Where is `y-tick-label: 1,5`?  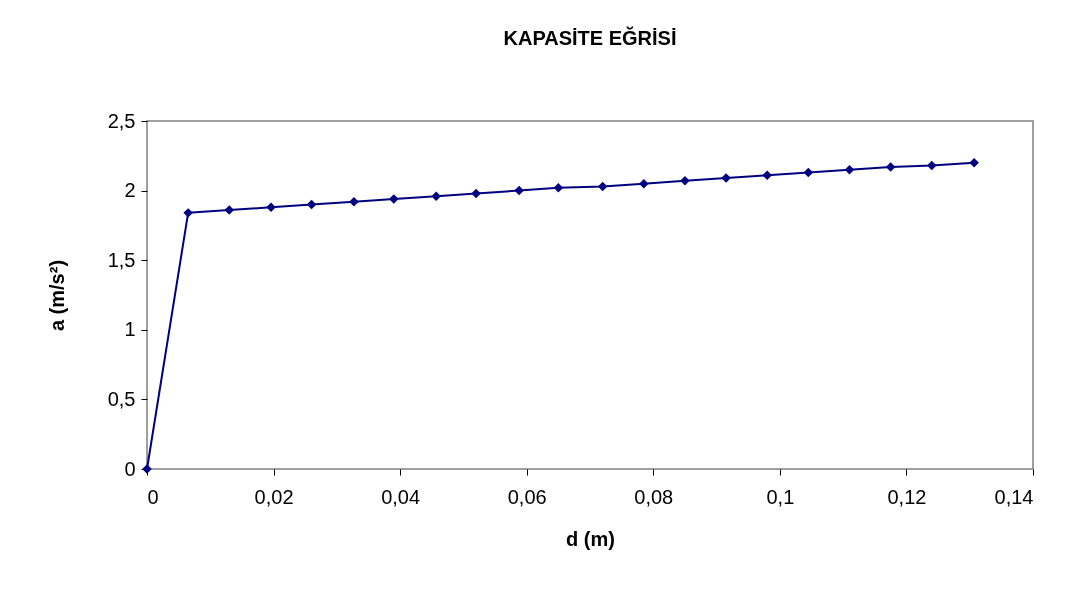 y-tick-label: 1,5 is located at coordinates (121, 259).